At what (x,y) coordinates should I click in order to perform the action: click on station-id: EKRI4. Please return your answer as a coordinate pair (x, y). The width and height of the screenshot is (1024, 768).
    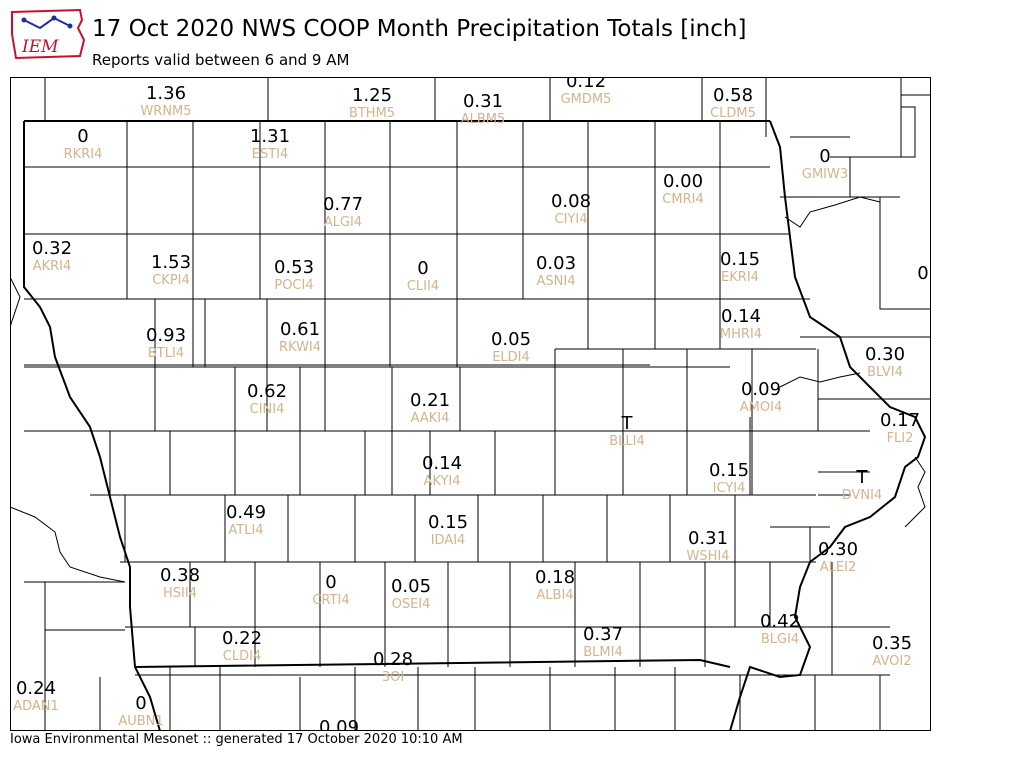
    Looking at the image, I should click on (740, 277).